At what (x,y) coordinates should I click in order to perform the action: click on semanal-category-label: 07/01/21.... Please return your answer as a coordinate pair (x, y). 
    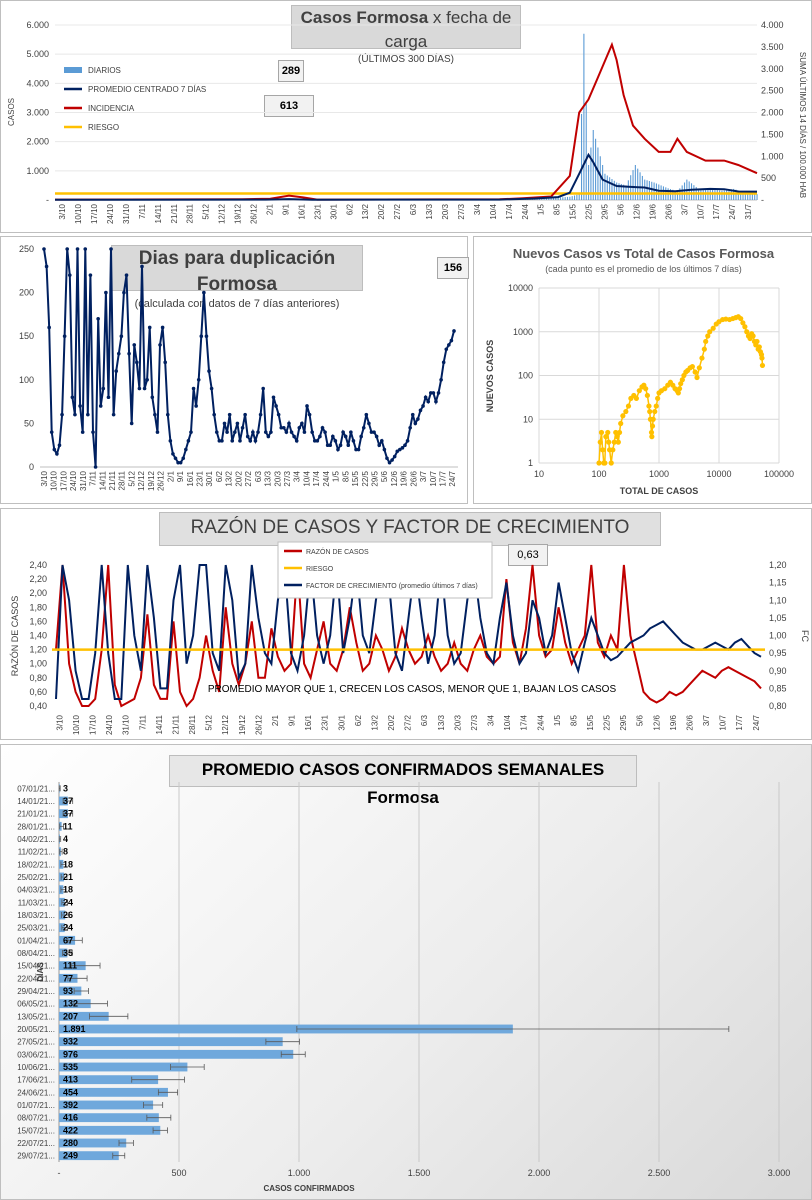
    Looking at the image, I should click on (36, 788).